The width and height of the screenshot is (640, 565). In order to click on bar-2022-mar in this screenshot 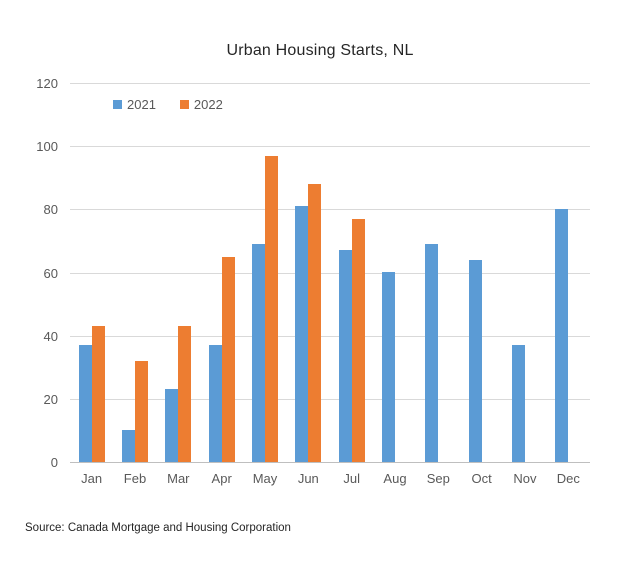, I will do `click(184, 394)`.